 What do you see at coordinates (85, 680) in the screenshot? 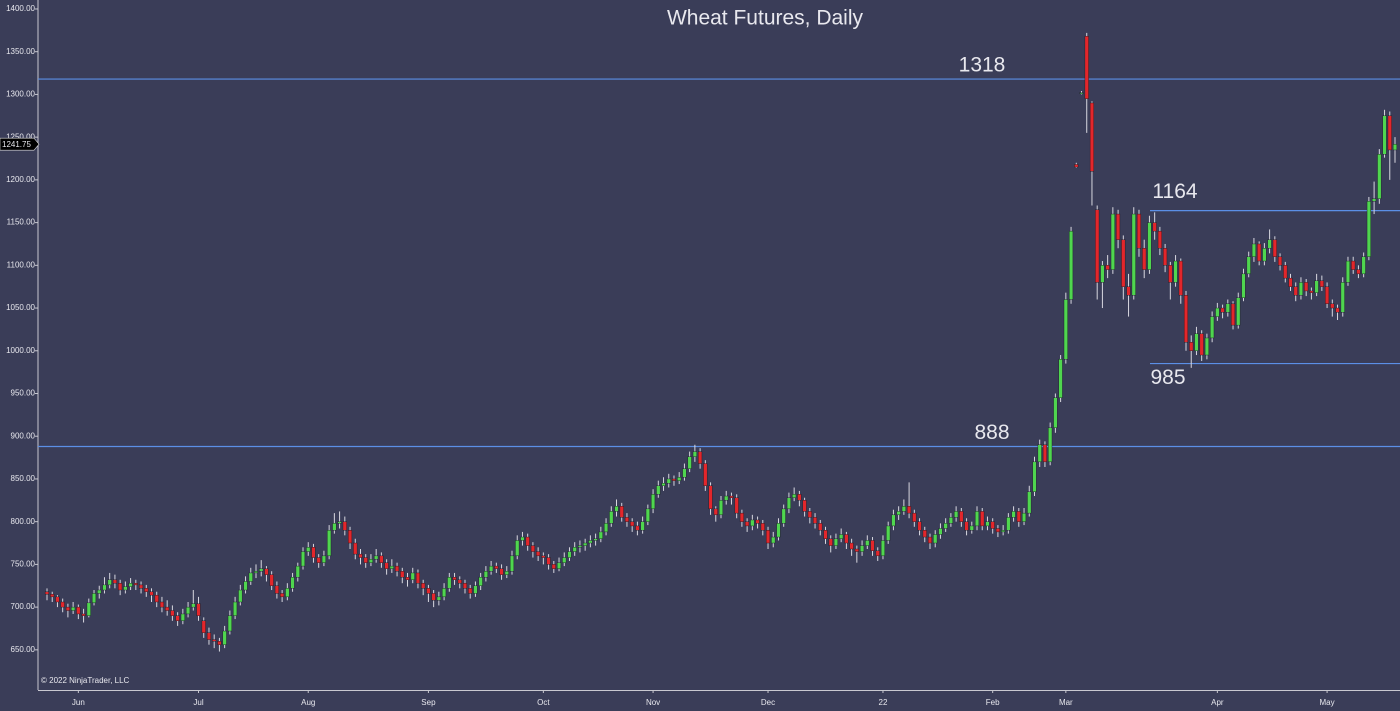
I see `copyright: © 2022 NinjaTrader, LLC` at bounding box center [85, 680].